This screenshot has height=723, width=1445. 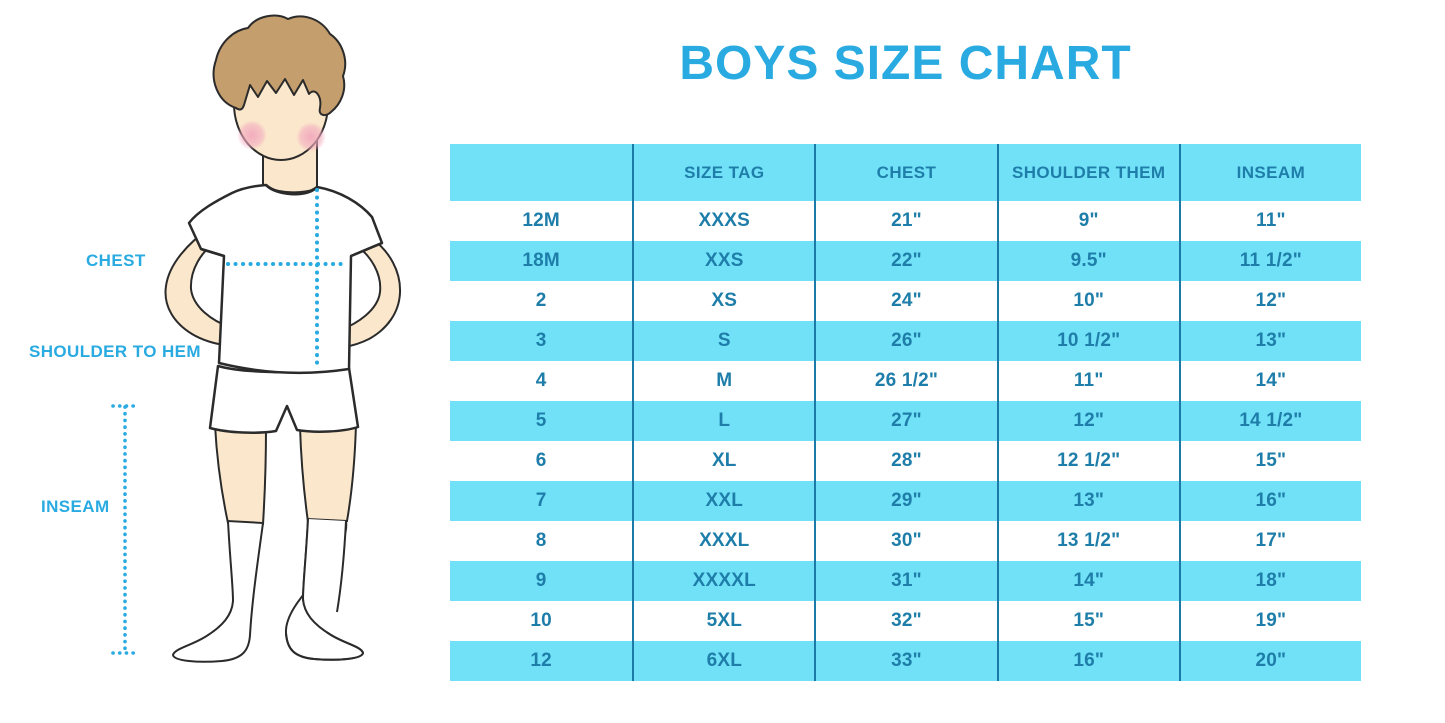 I want to click on size-cell: 7, so click(x=541, y=500).